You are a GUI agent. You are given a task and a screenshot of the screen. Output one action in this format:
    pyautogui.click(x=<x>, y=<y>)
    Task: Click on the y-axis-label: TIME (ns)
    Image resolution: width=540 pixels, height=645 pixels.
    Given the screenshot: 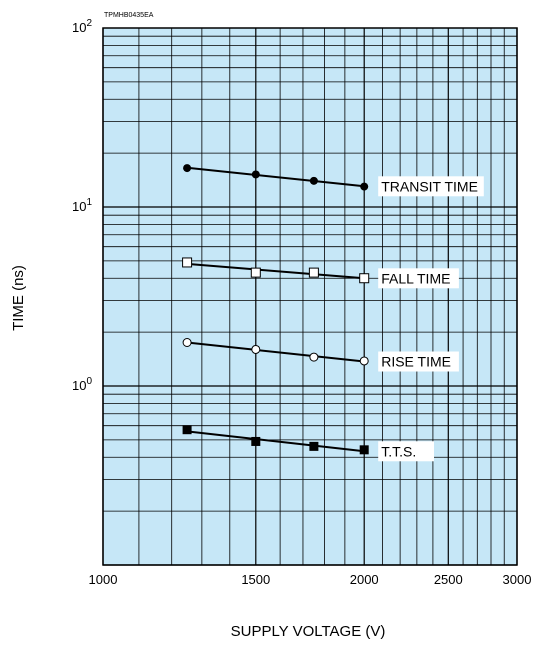 What is the action you would take?
    pyautogui.click(x=18, y=298)
    